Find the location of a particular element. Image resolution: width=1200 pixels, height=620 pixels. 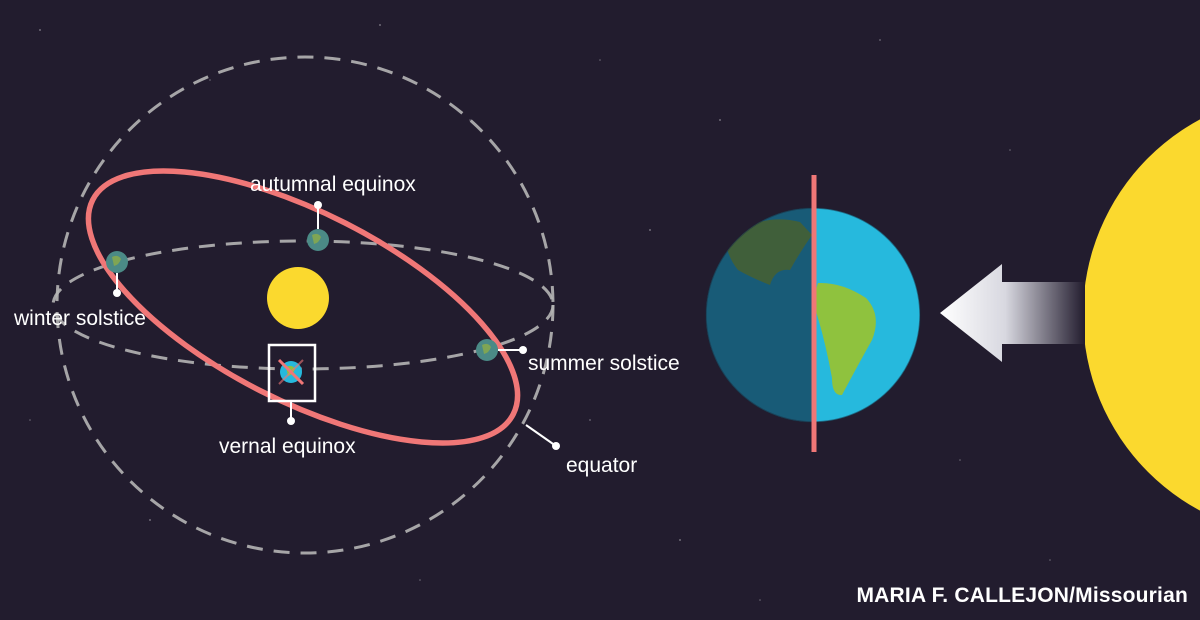

label-autumnal-equinox: autumnal equinox is located at coordinates (333, 184).